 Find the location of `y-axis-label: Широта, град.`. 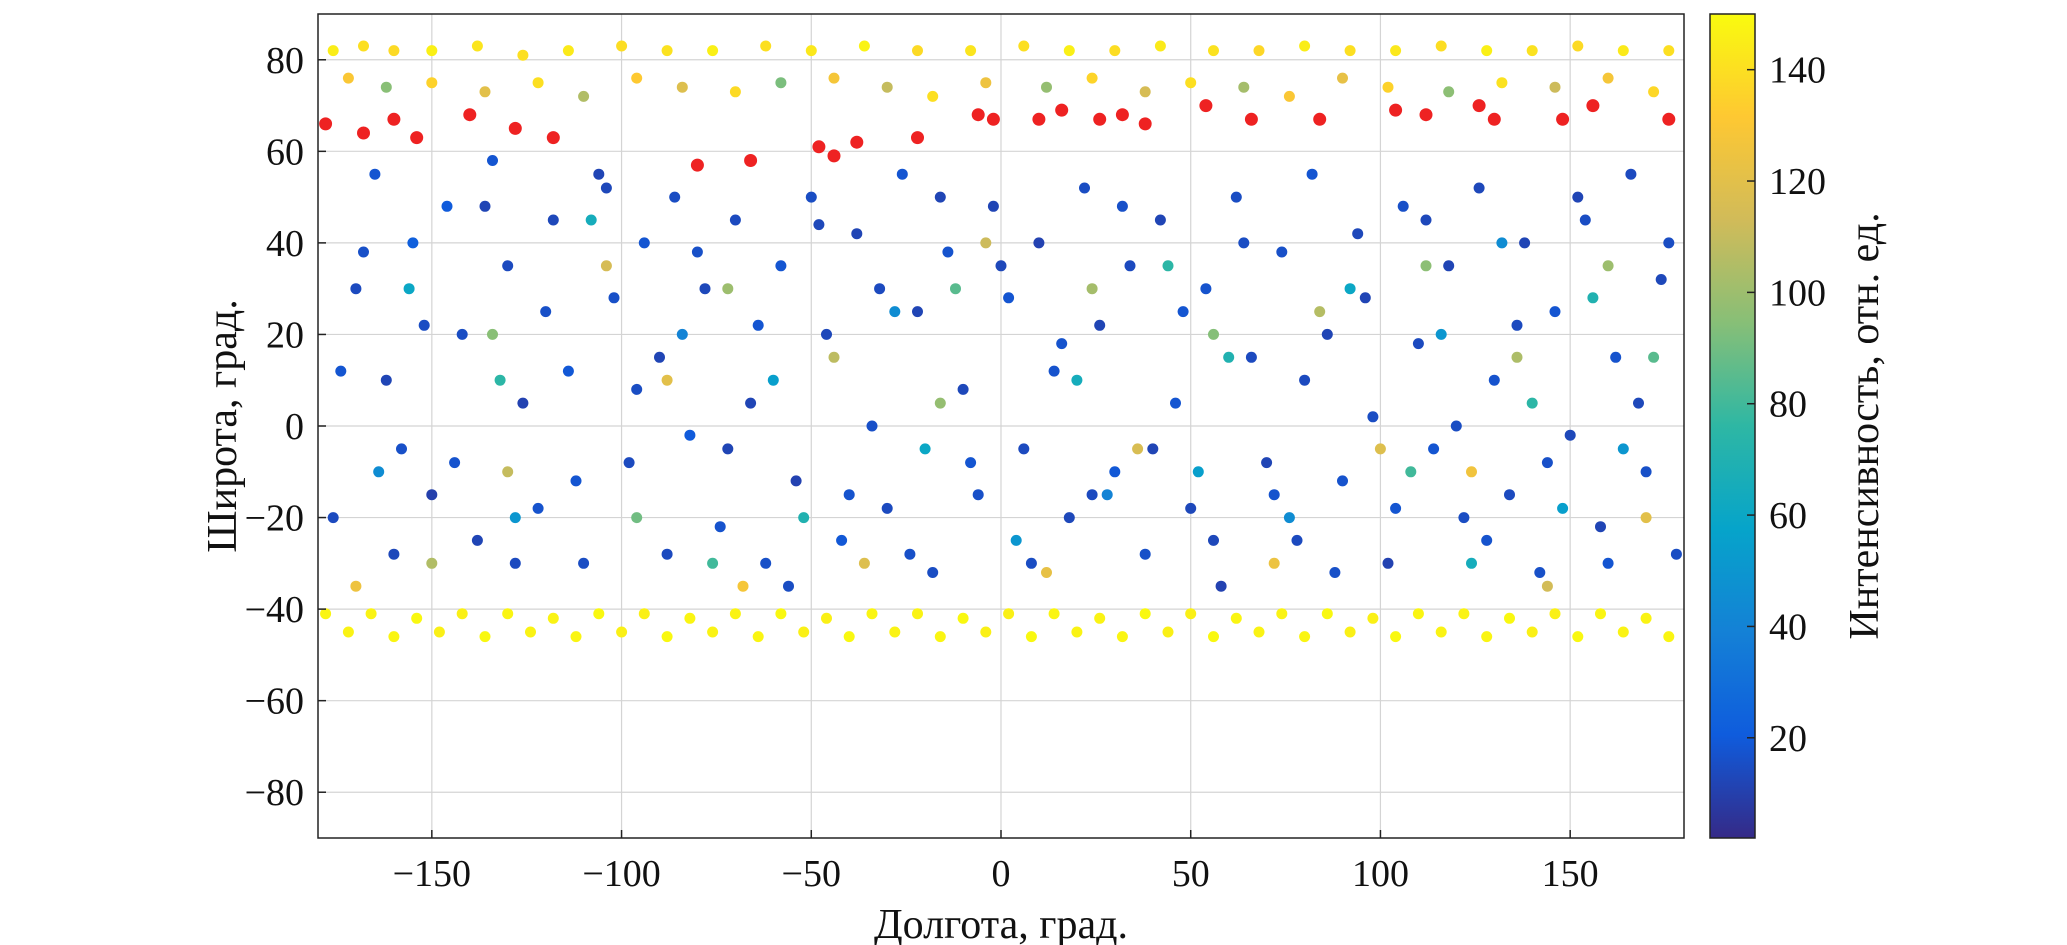

y-axis-label: Широта, град. is located at coordinates (223, 426).